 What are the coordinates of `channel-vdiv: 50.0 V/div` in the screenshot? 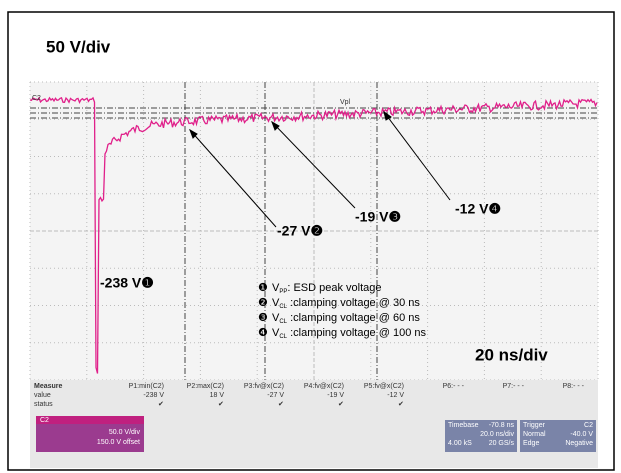 It's located at (125, 432).